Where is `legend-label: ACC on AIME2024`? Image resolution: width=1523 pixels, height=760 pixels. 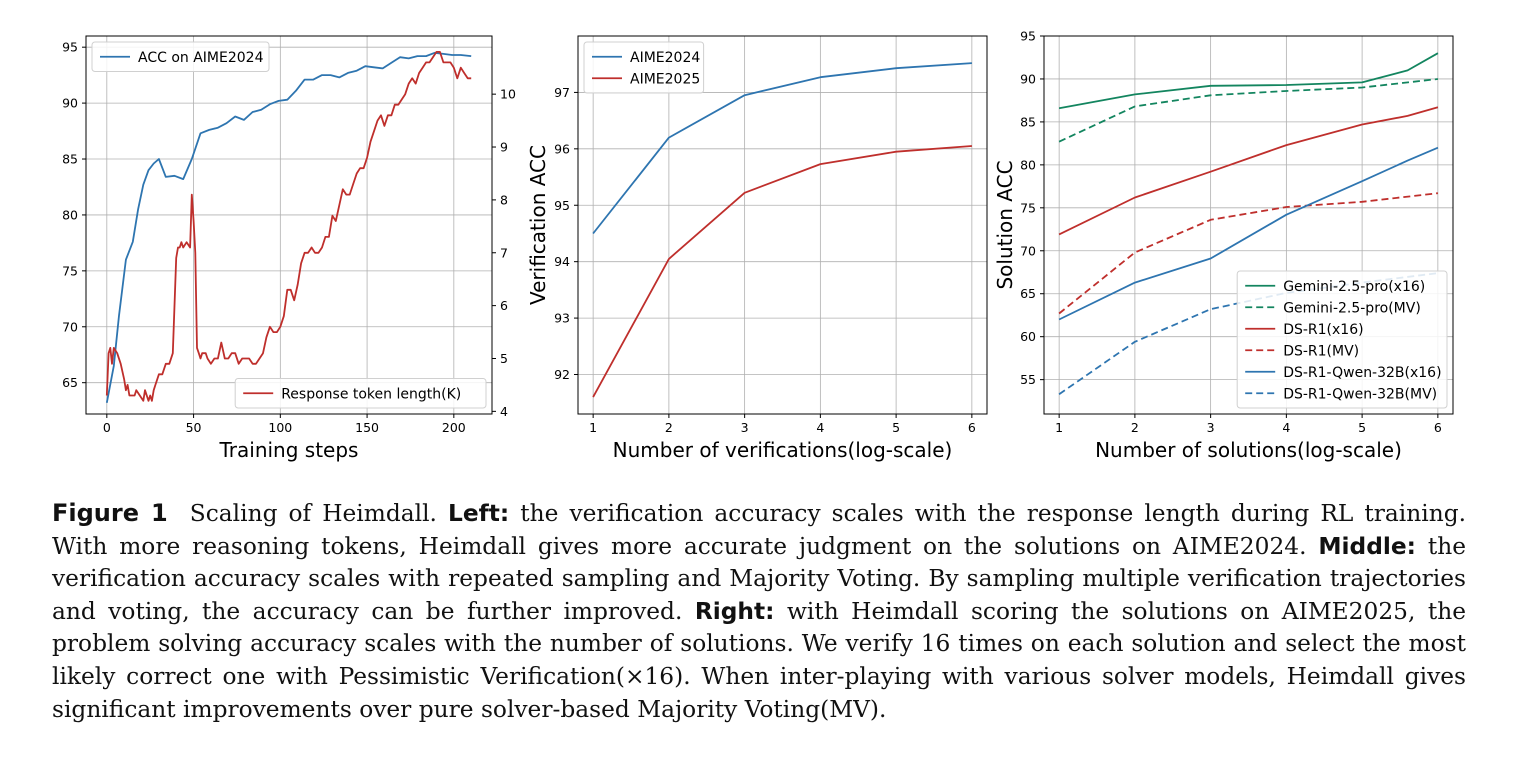 legend-label: ACC on AIME2024 is located at coordinates (201, 58).